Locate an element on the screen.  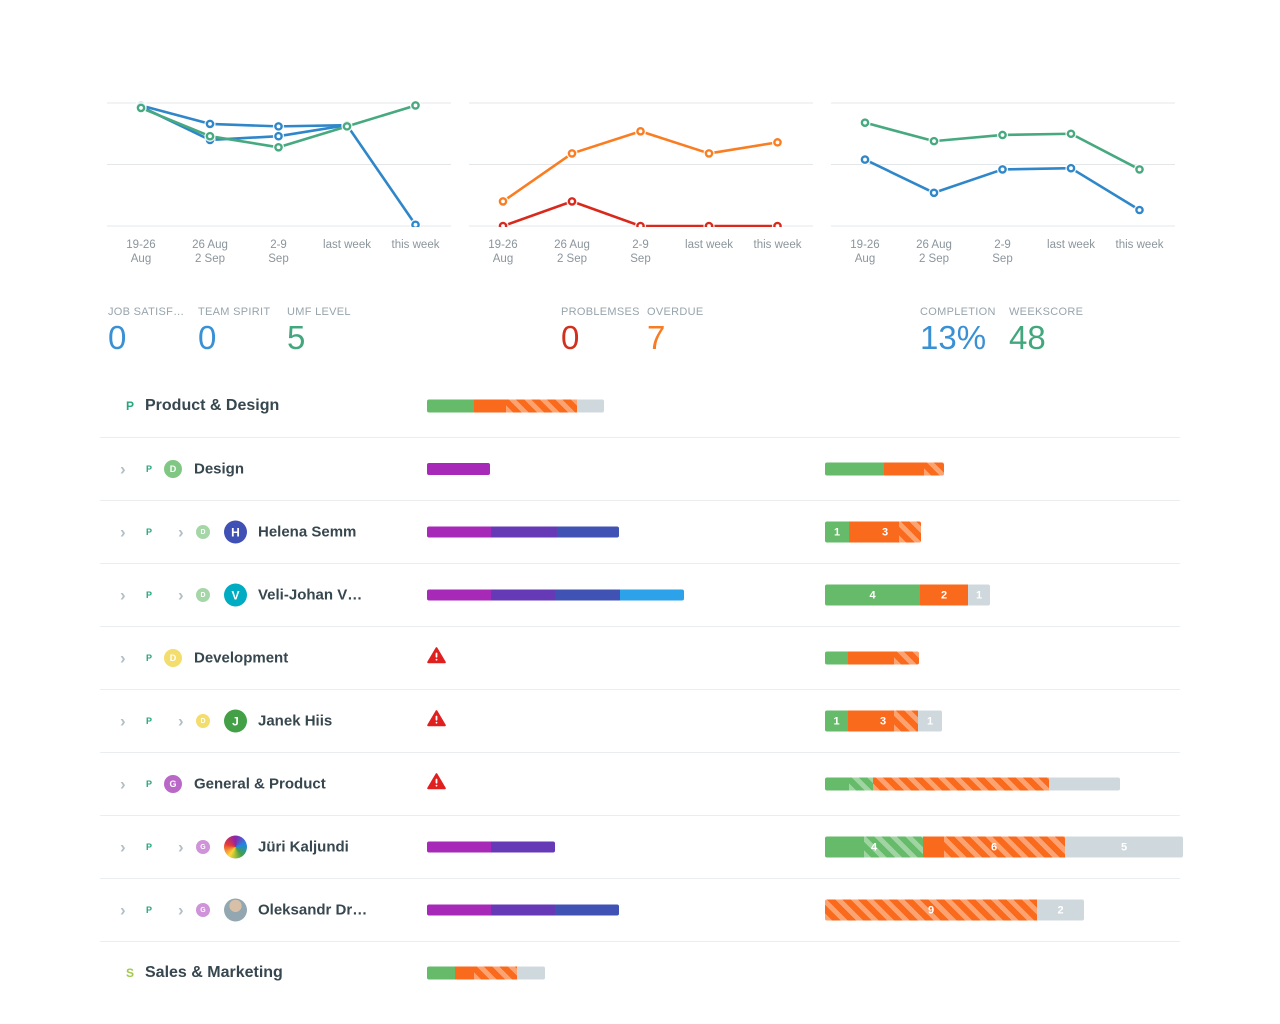
x-tick-label: last week is located at coordinates (709, 245).